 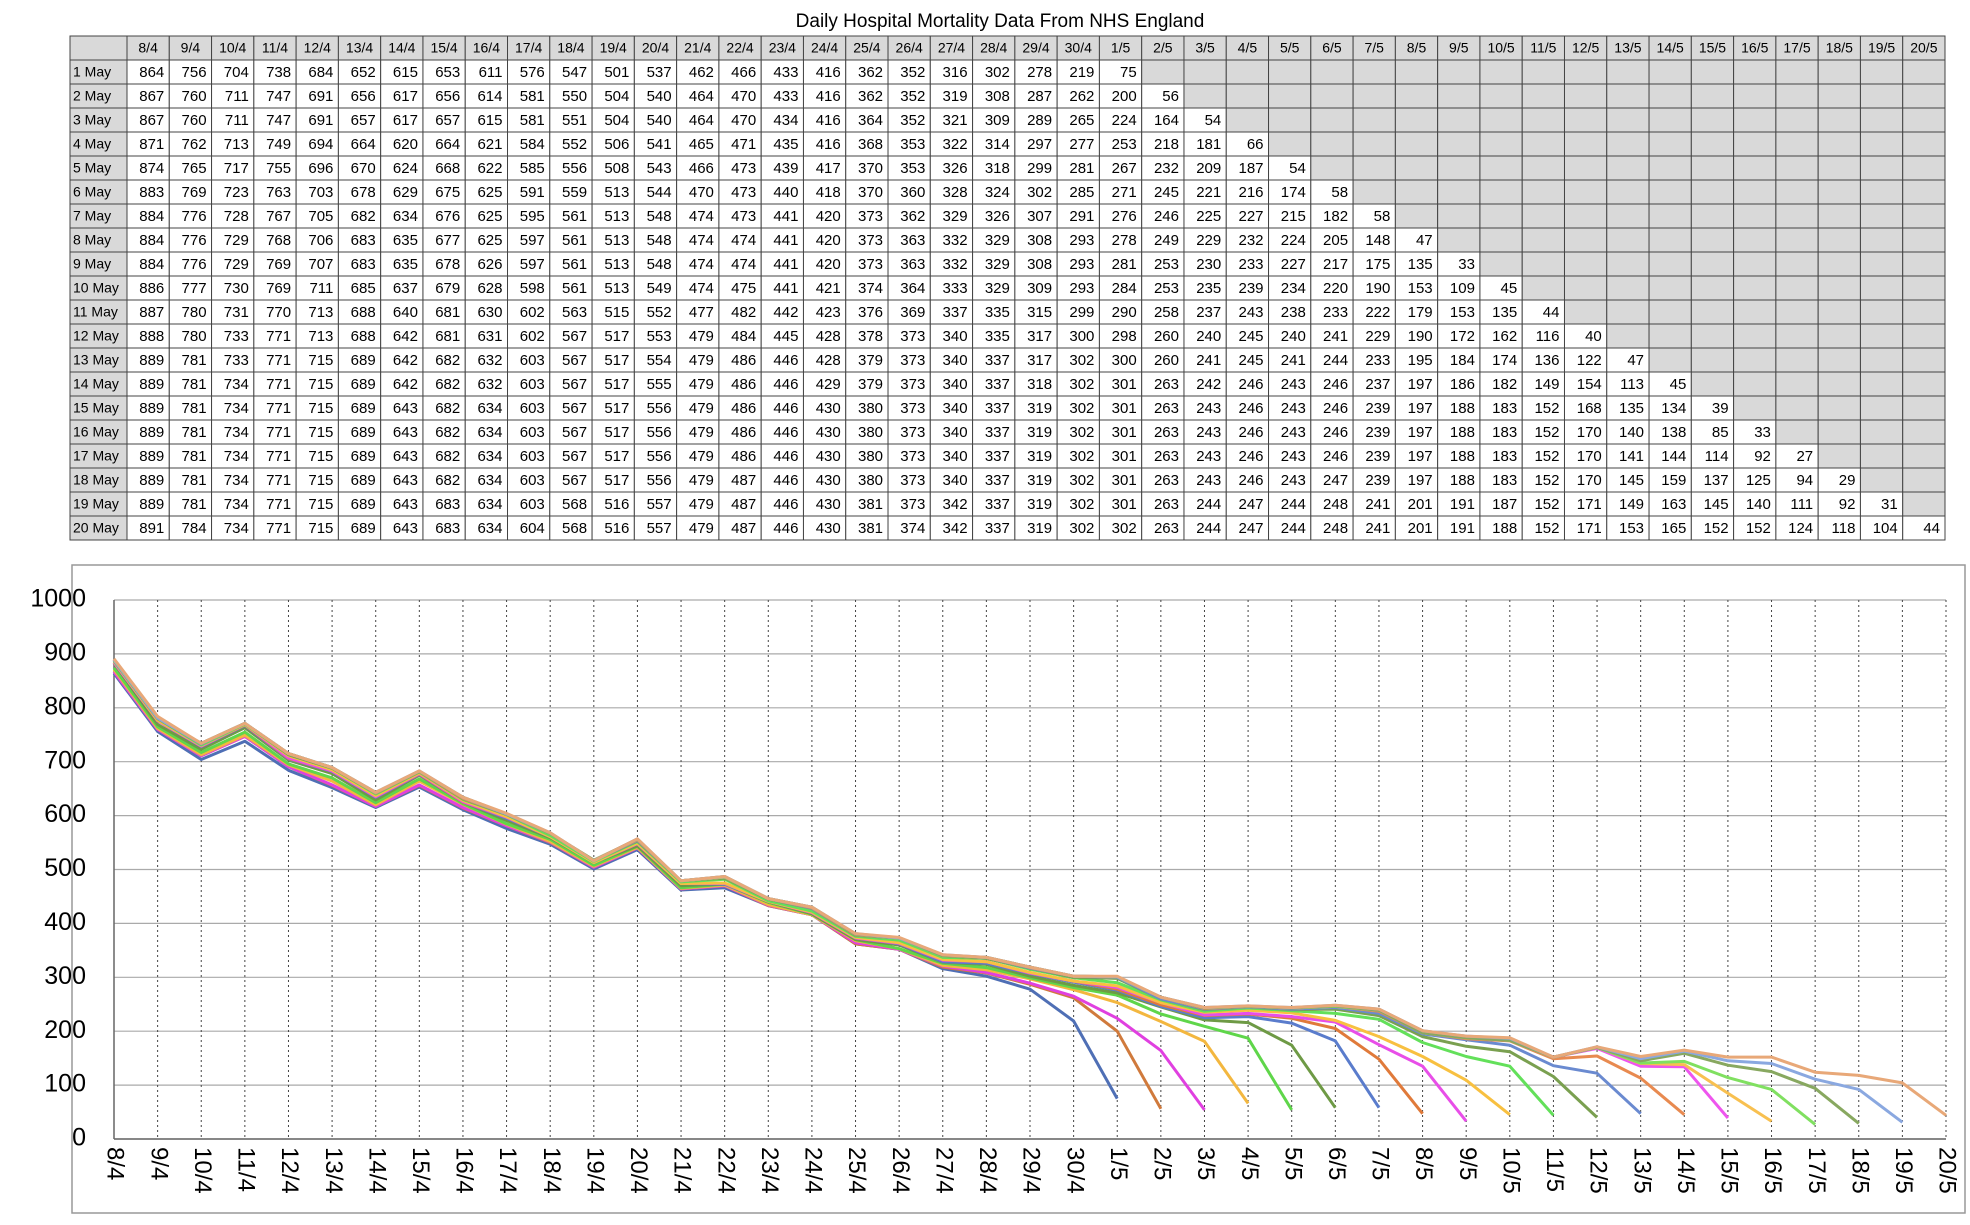 What do you see at coordinates (1251, 312) in the screenshot?
I see `cell-value: 243` at bounding box center [1251, 312].